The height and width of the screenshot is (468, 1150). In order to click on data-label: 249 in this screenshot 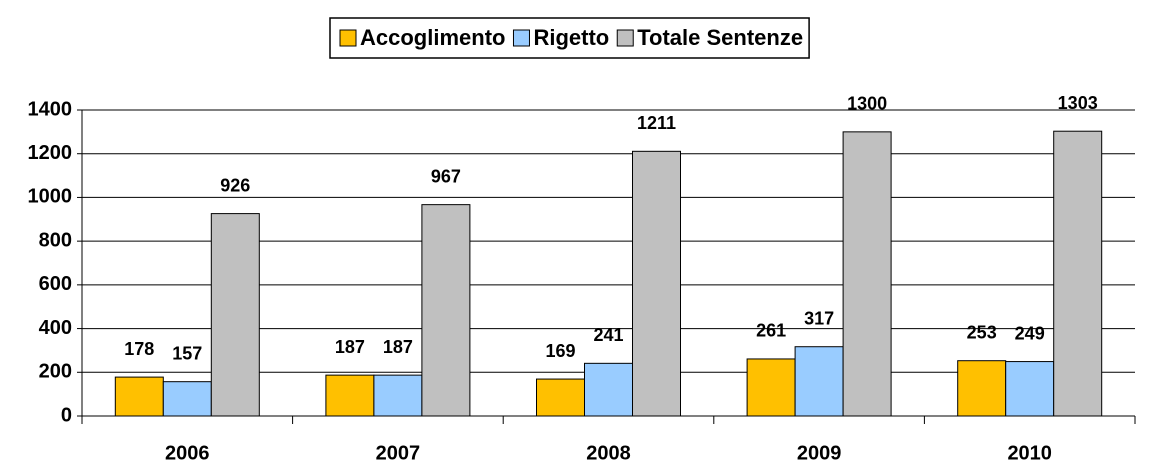, I will do `click(1030, 333)`.